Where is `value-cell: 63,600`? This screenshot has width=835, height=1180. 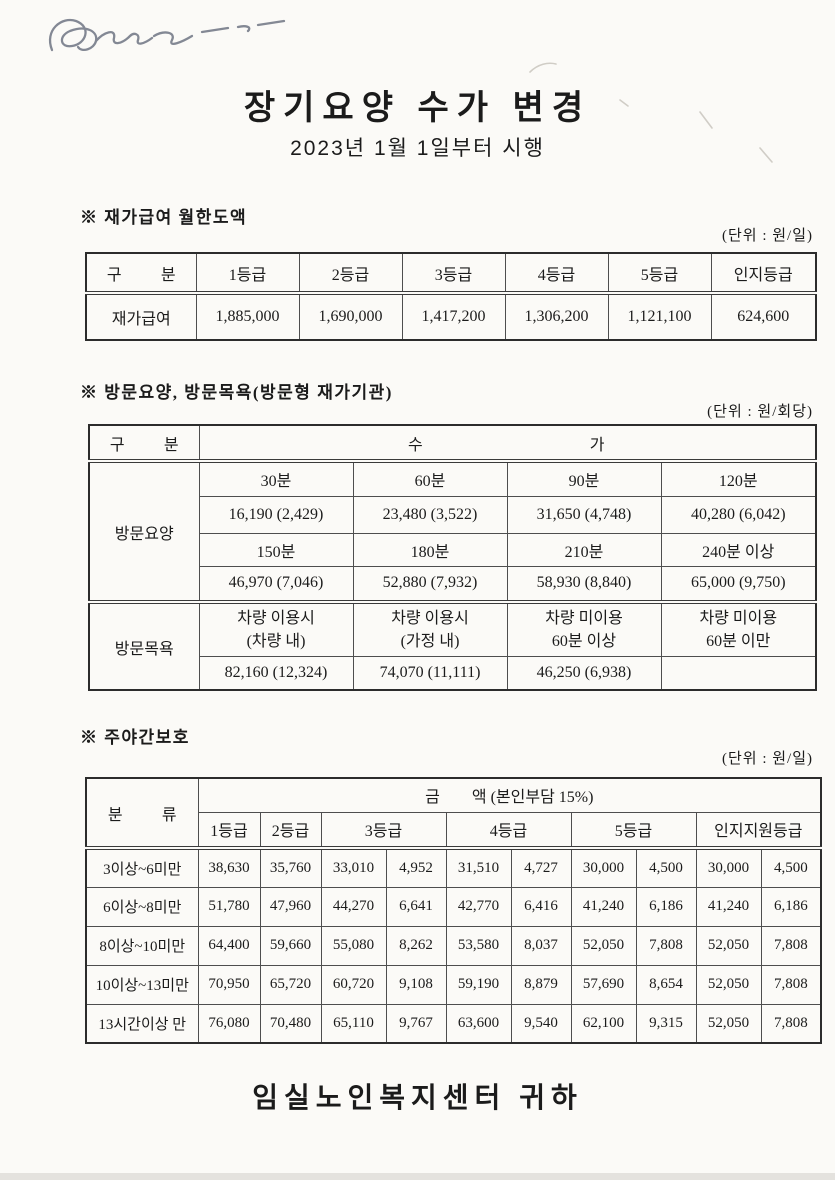 value-cell: 63,600 is located at coordinates (478, 1023).